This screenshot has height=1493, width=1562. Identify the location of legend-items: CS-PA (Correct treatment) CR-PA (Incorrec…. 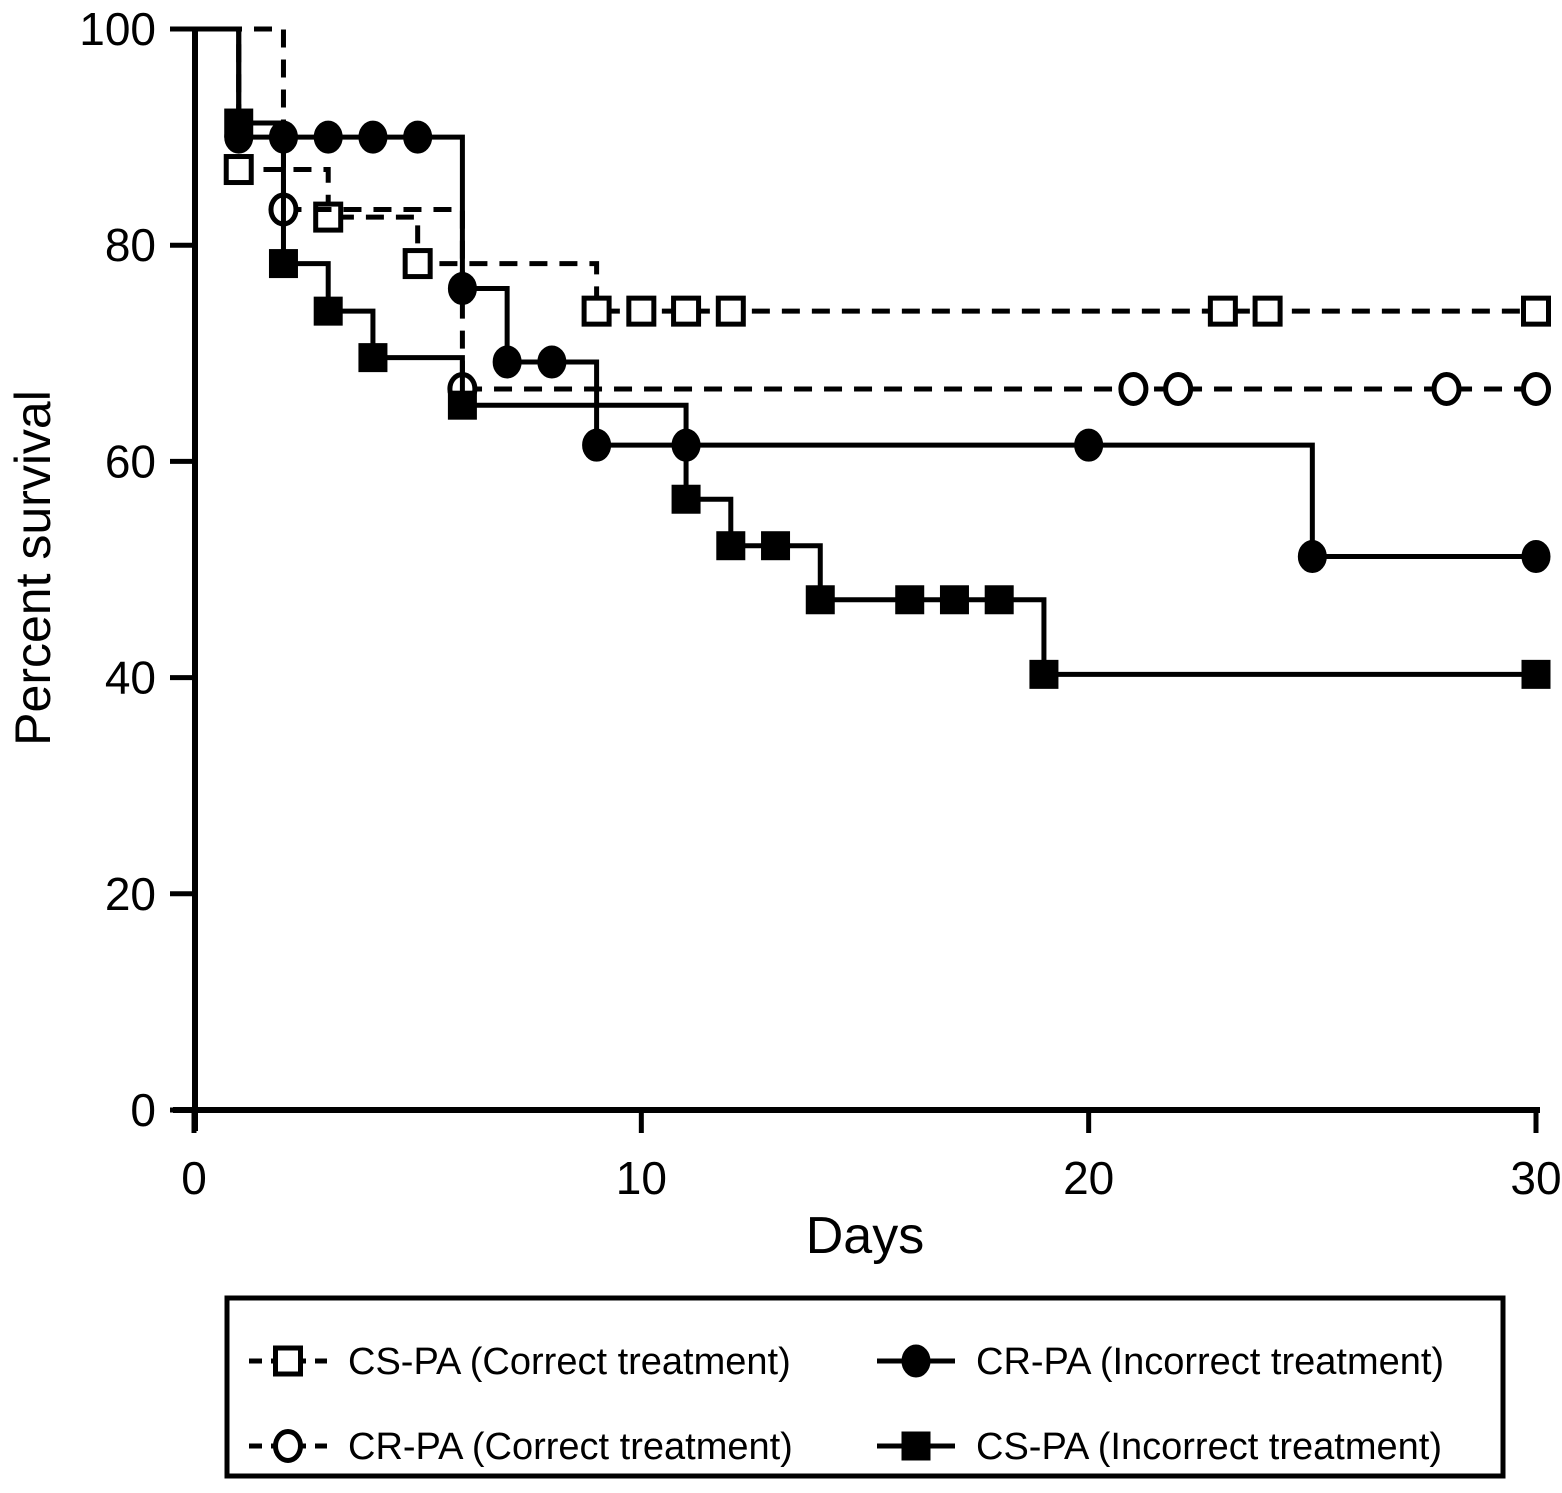
(846, 1404).